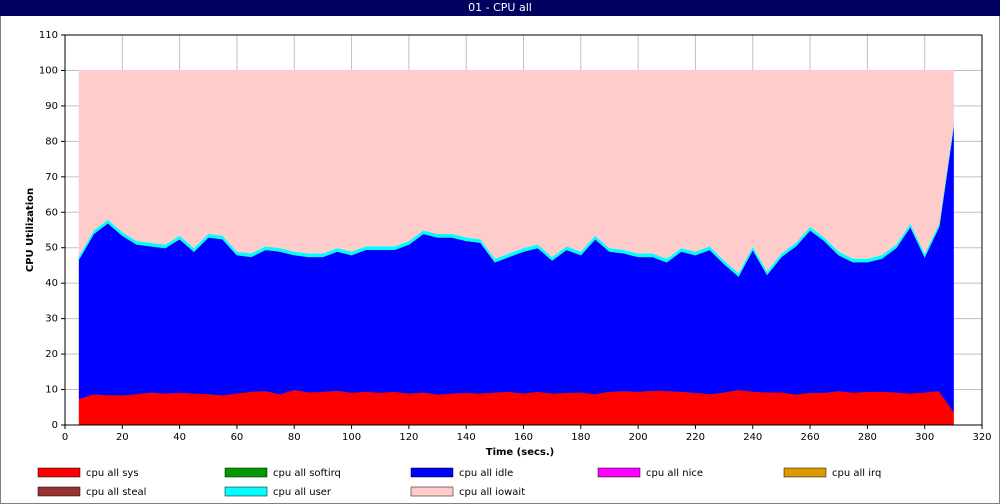 This screenshot has height=504, width=1000. Describe the element at coordinates (30, 230) in the screenshot. I see `y-axis-label: CPU Utilization` at that location.